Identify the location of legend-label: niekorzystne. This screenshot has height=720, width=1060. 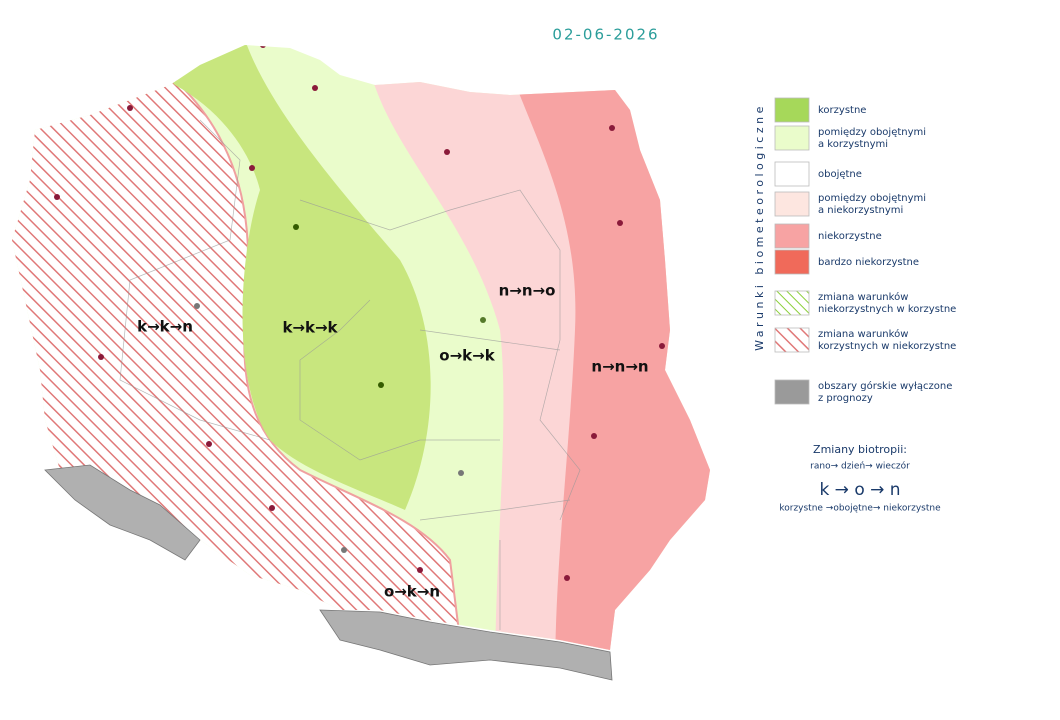
(850, 236).